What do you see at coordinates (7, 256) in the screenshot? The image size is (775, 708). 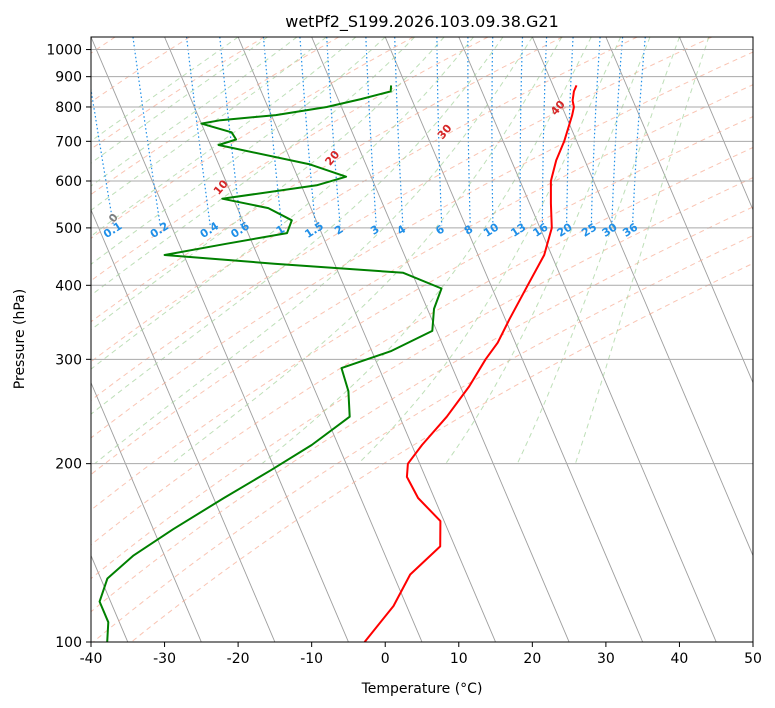 I see `dry-adiabat-label: -10` at bounding box center [7, 256].